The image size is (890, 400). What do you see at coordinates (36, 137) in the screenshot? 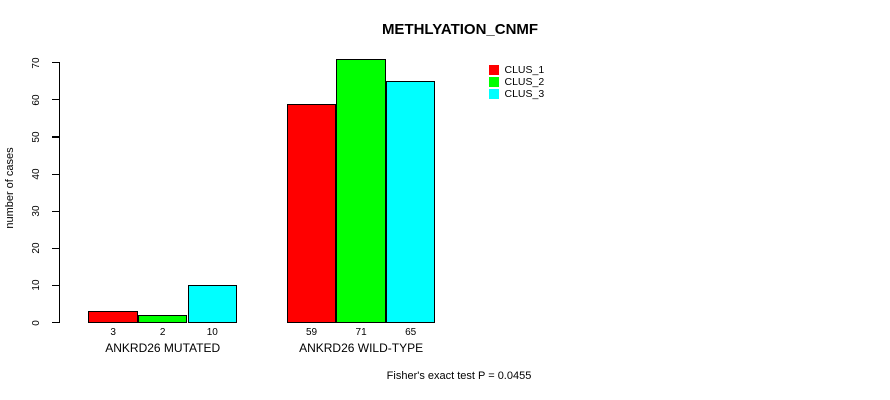
I see `y-tick-label: 50` at bounding box center [36, 137].